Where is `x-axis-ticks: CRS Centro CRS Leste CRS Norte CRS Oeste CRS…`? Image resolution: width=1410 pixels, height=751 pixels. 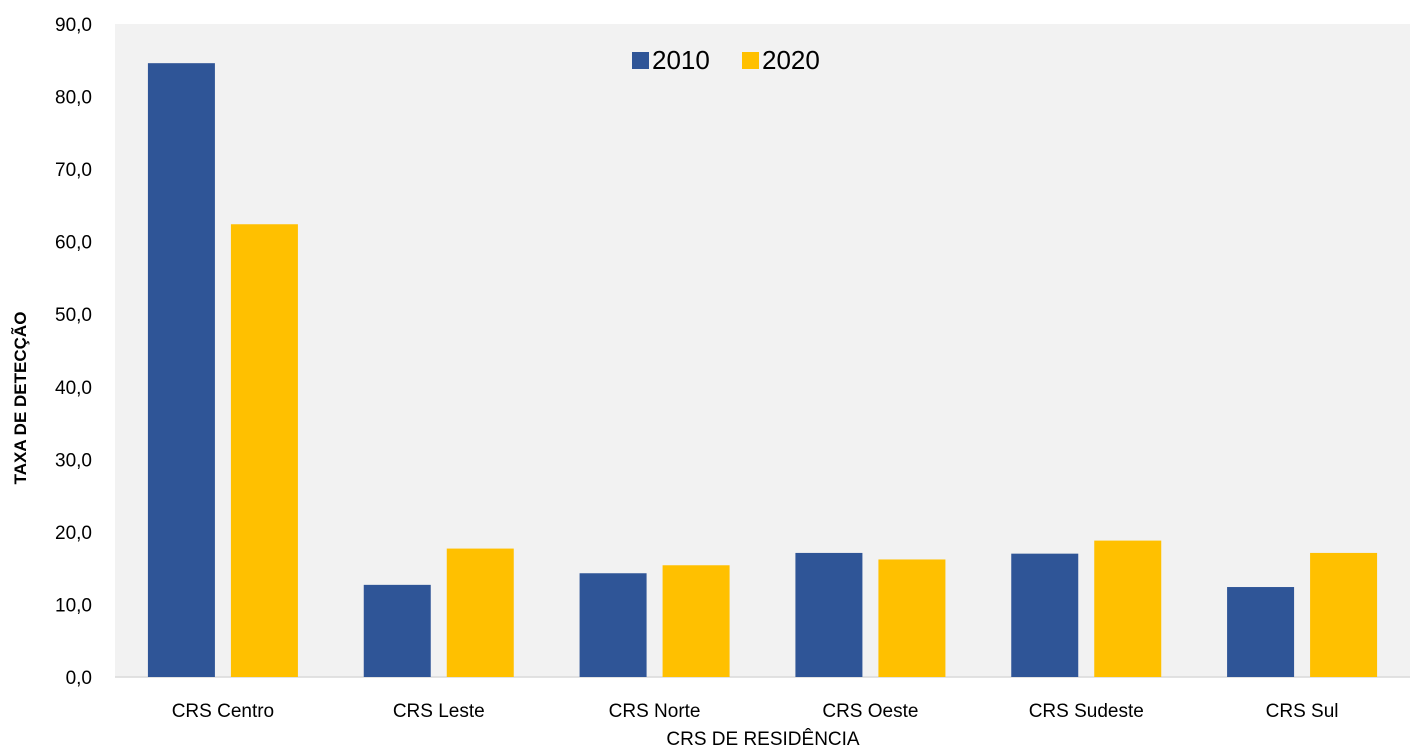
x-axis-ticks: CRS Centro CRS Leste CRS Norte CRS Oeste CRS… is located at coordinates (755, 711).